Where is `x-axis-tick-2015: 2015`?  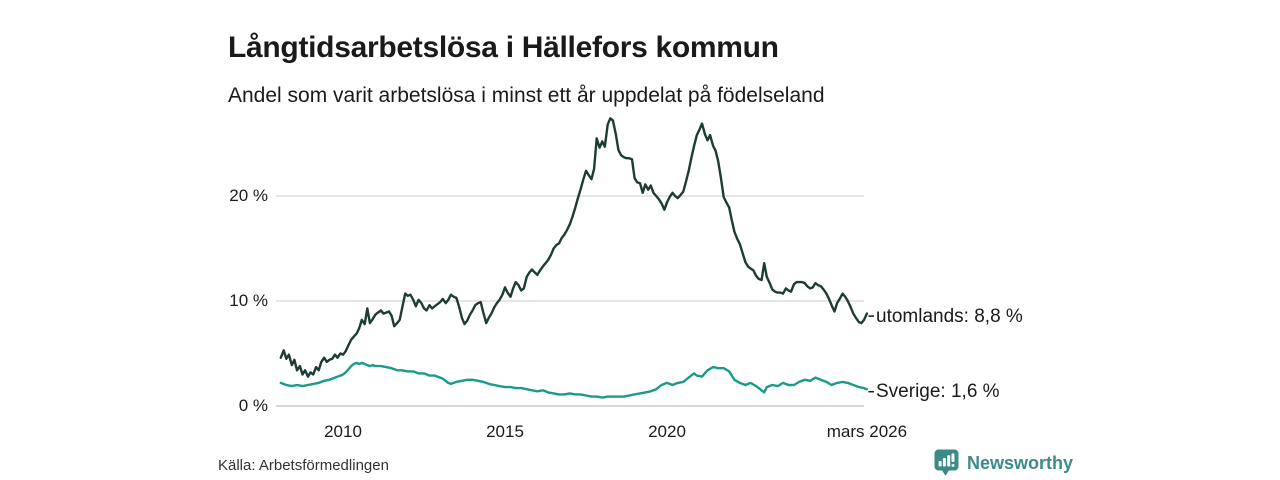 x-axis-tick-2015: 2015 is located at coordinates (505, 431).